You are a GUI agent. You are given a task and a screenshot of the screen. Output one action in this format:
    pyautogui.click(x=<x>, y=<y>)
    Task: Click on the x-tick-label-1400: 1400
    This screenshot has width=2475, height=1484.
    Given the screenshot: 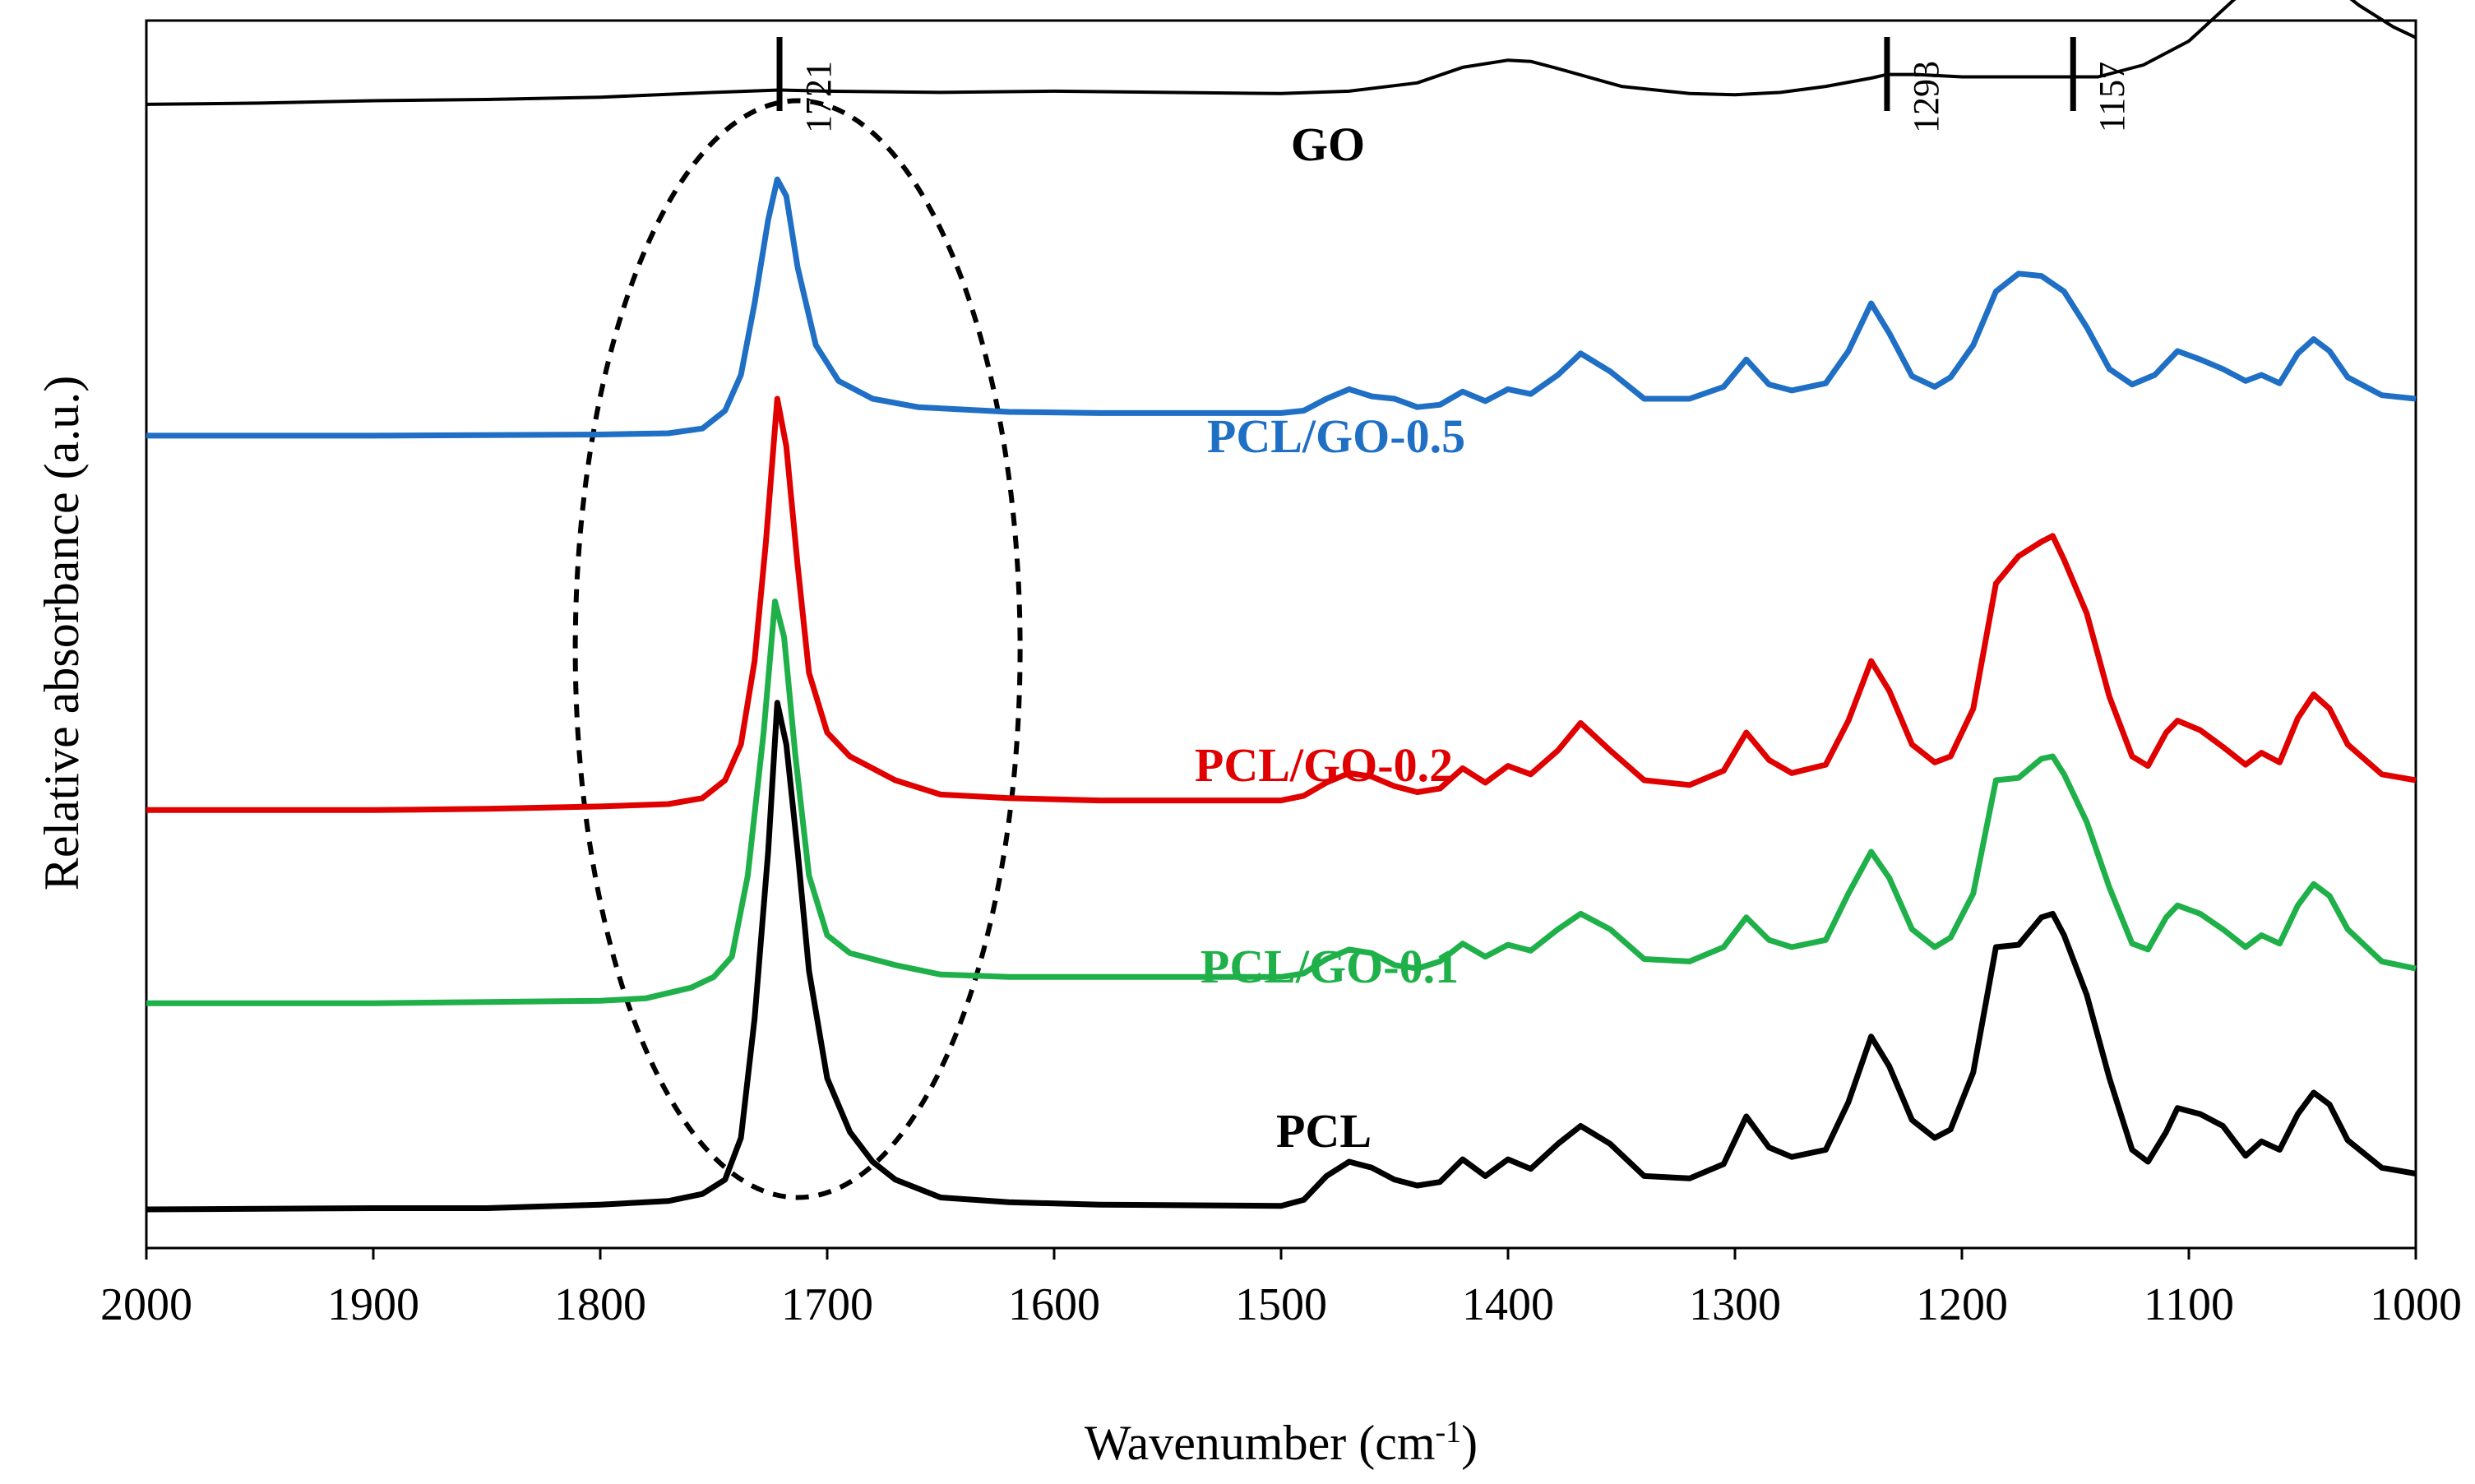 What is the action you would take?
    pyautogui.click(x=1508, y=1304)
    